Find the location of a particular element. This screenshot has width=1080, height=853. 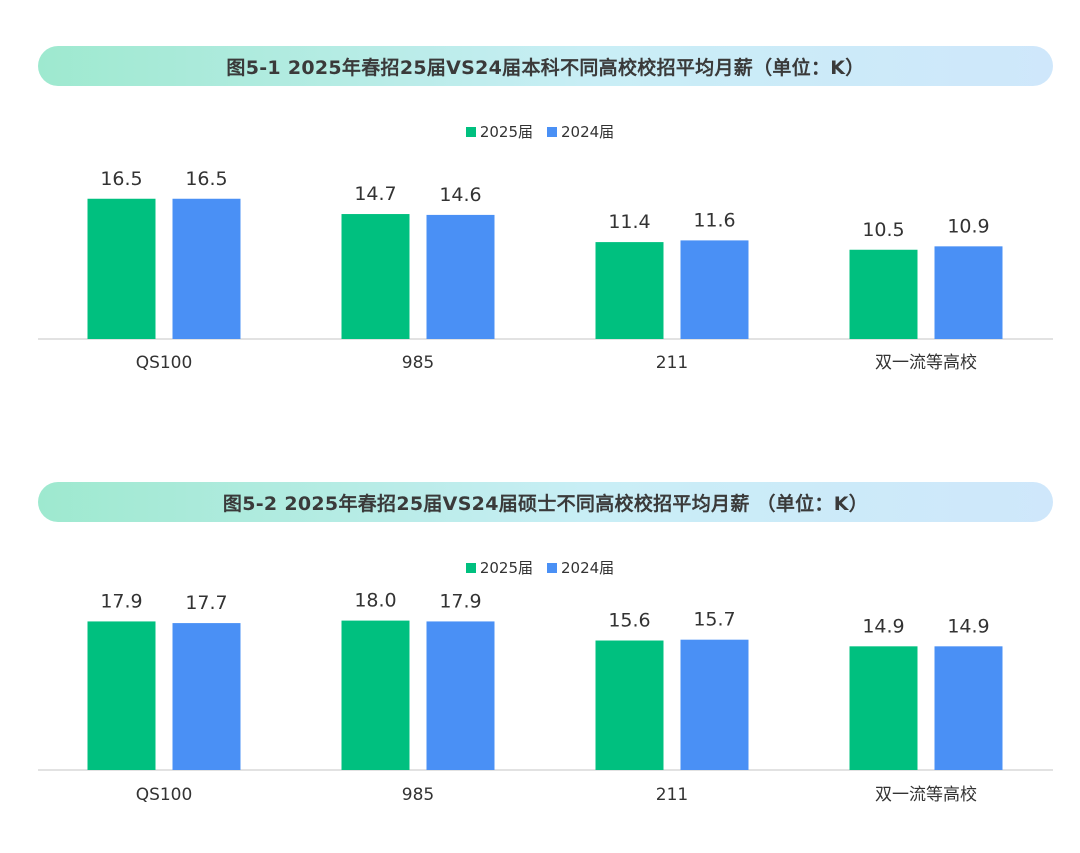

data-label-2025-3: 10.5 is located at coordinates (883, 230).